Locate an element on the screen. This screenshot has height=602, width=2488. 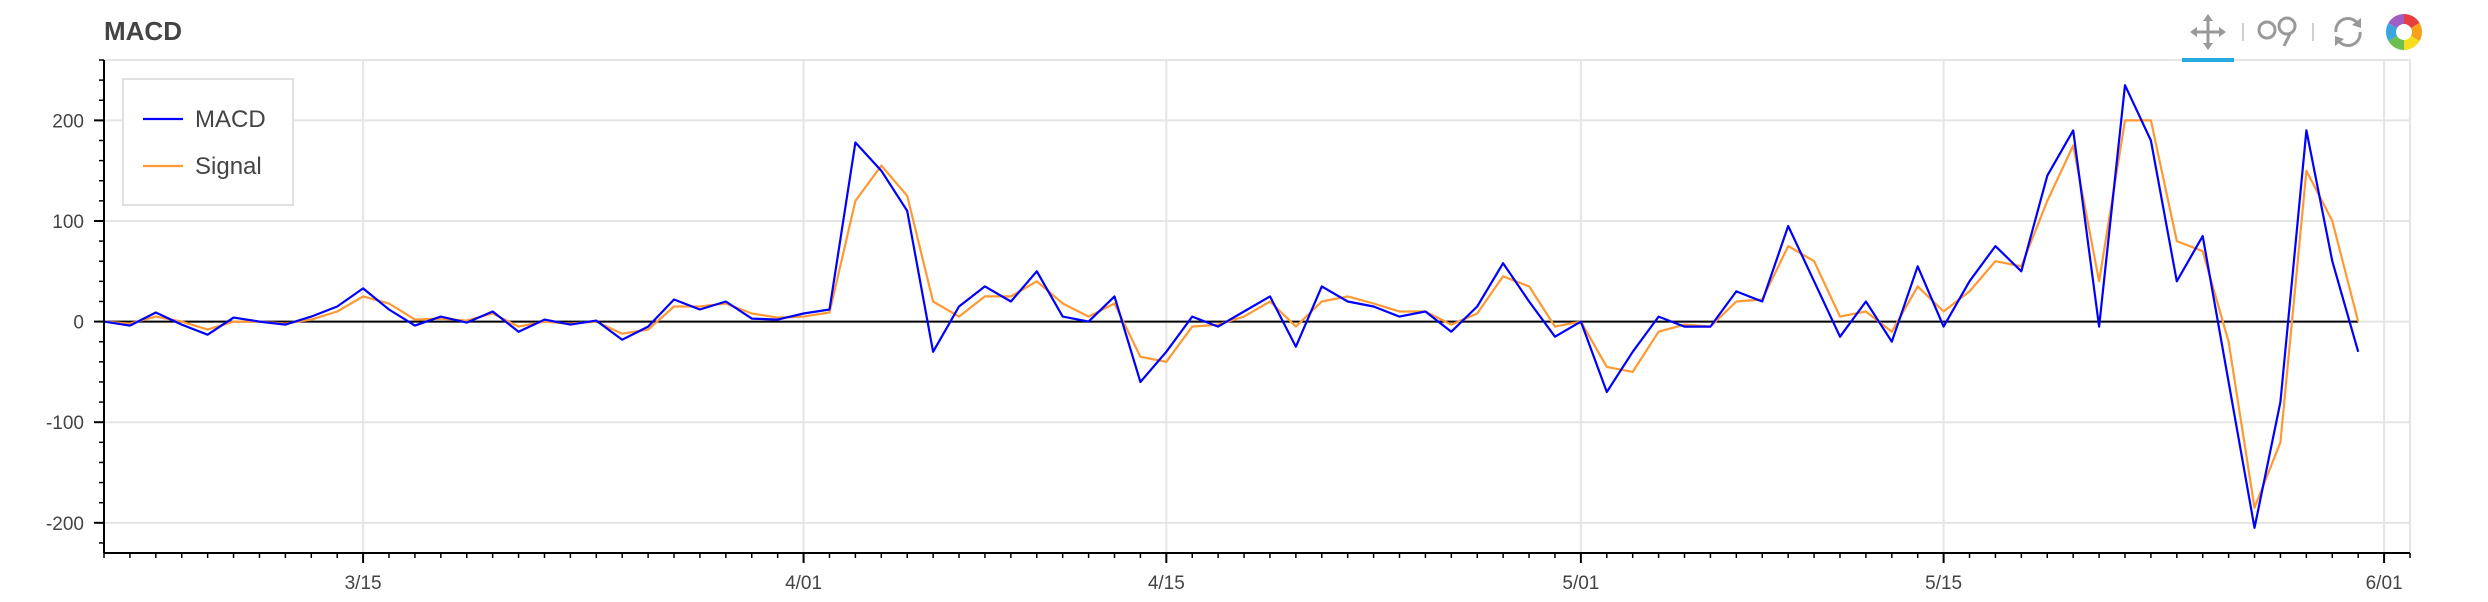
x-tick-label: 3/15 is located at coordinates (363, 583).